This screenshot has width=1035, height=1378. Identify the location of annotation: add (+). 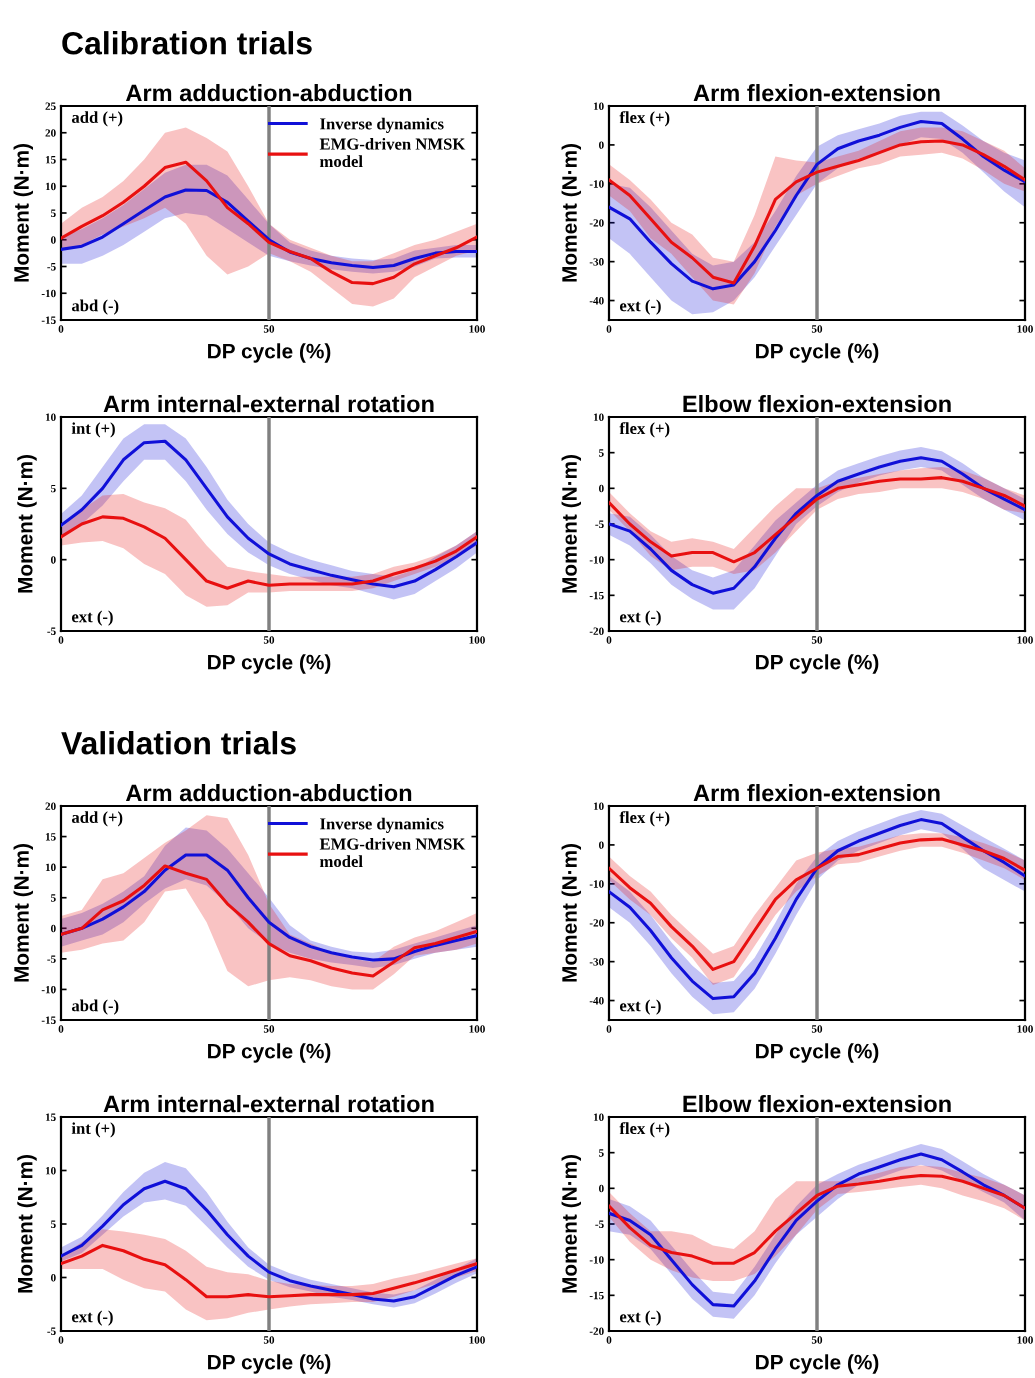
(97, 119).